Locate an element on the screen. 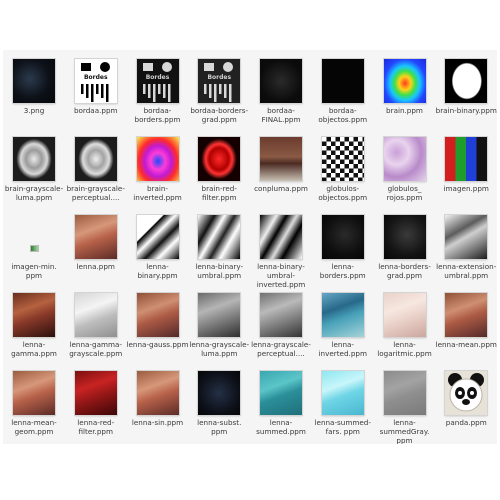 The height and width of the screenshot is (500, 500). panda-head is located at coordinates (466, 395).